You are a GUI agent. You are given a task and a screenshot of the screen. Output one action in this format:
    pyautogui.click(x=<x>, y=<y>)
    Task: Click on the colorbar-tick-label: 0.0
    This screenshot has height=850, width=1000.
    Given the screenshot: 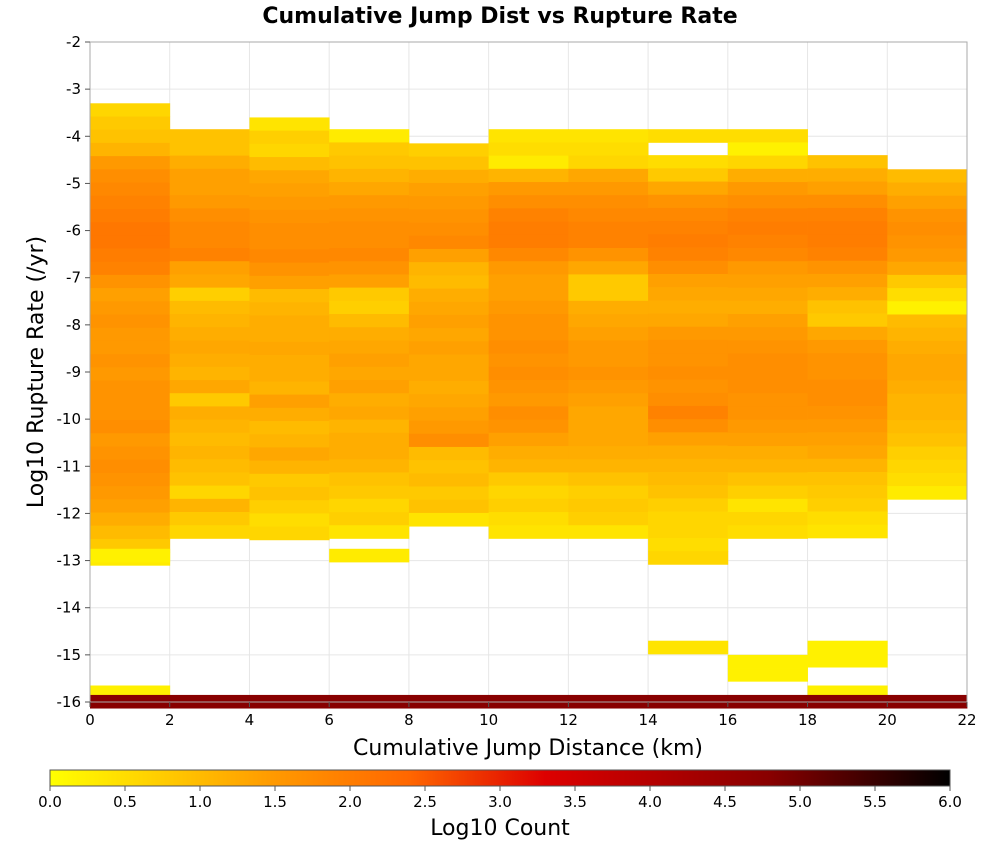 What is the action you would take?
    pyautogui.click(x=50, y=802)
    